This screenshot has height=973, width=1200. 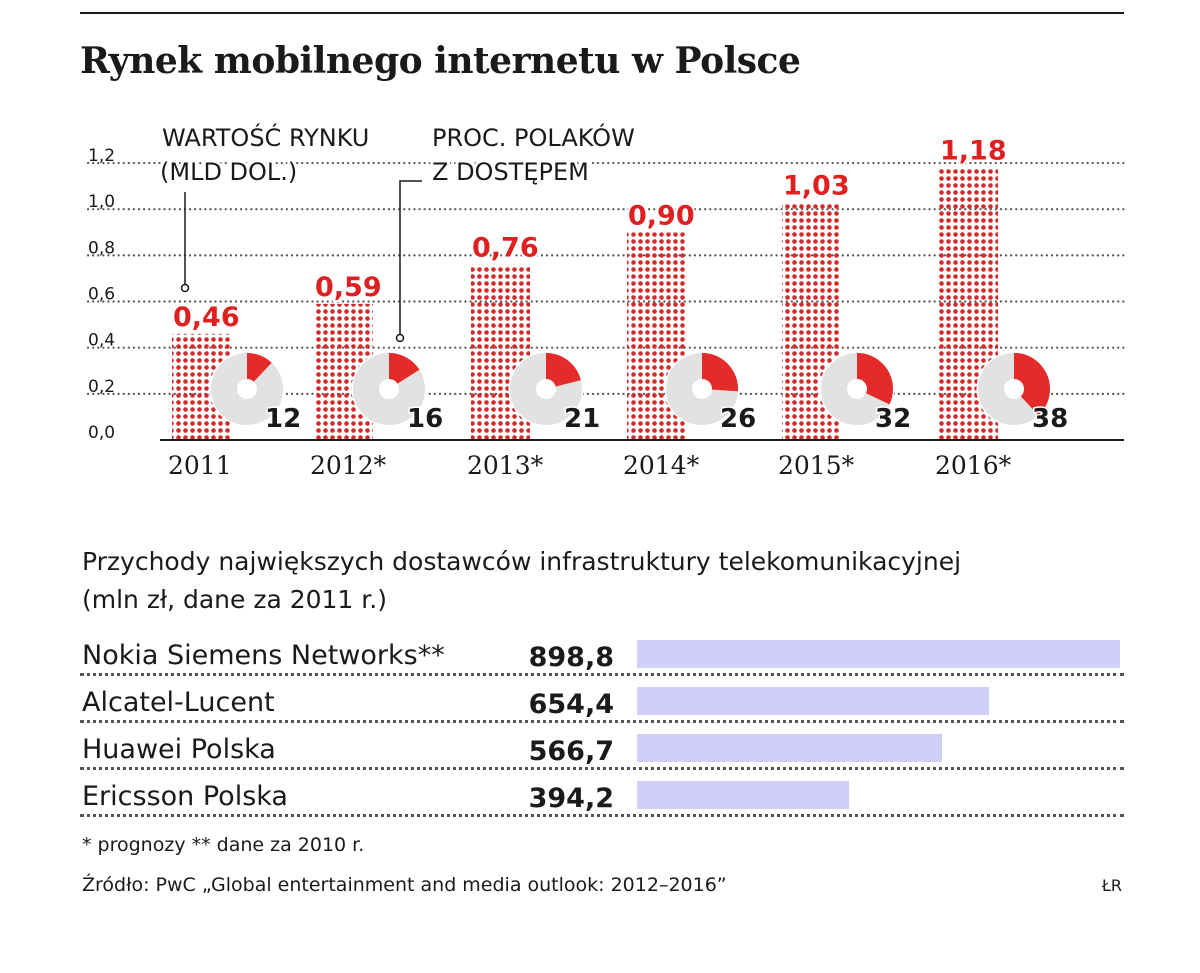 I want to click on bar-value-label: 0,46, so click(x=206, y=317).